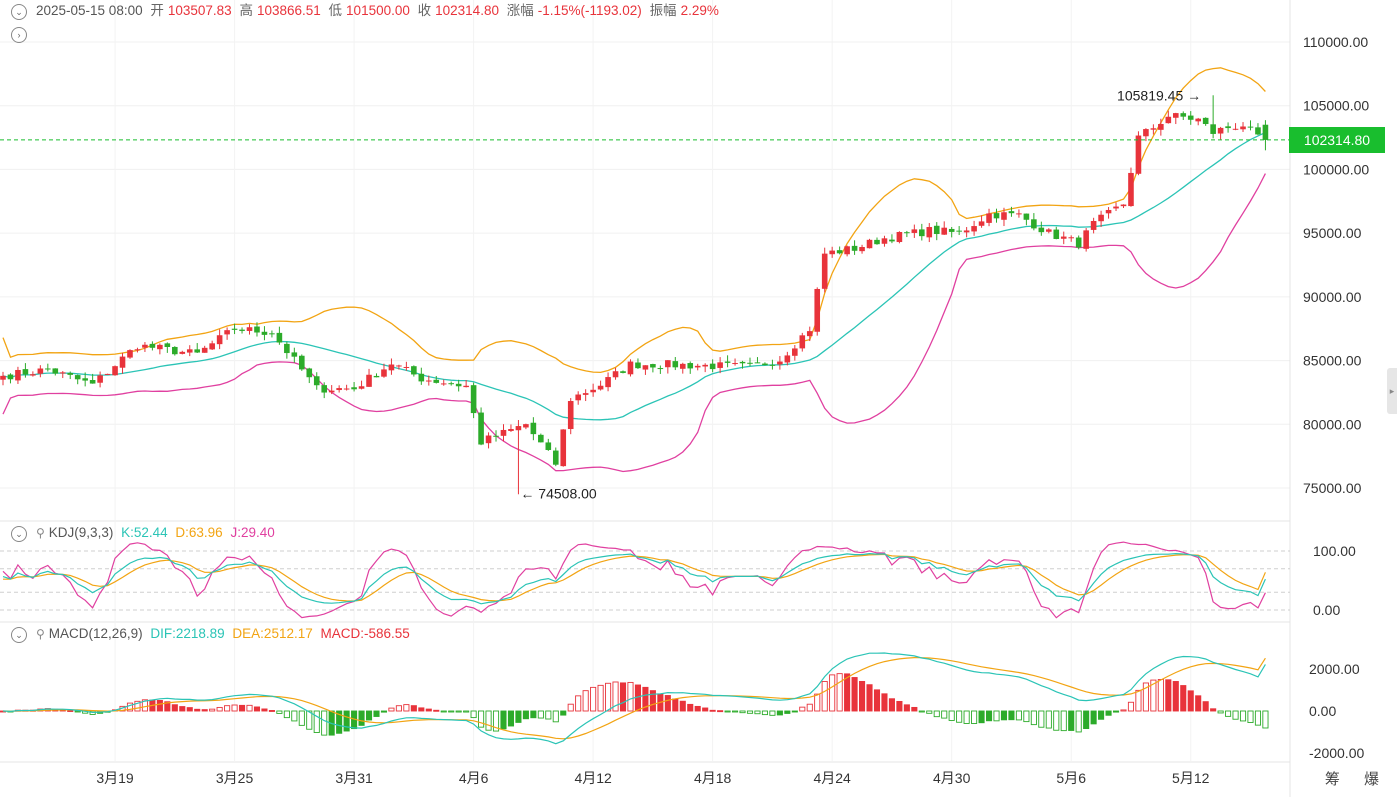 The width and height of the screenshot is (1397, 797). What do you see at coordinates (19, 534) in the screenshot?
I see `kdj-collapse-icon: ⌄` at bounding box center [19, 534].